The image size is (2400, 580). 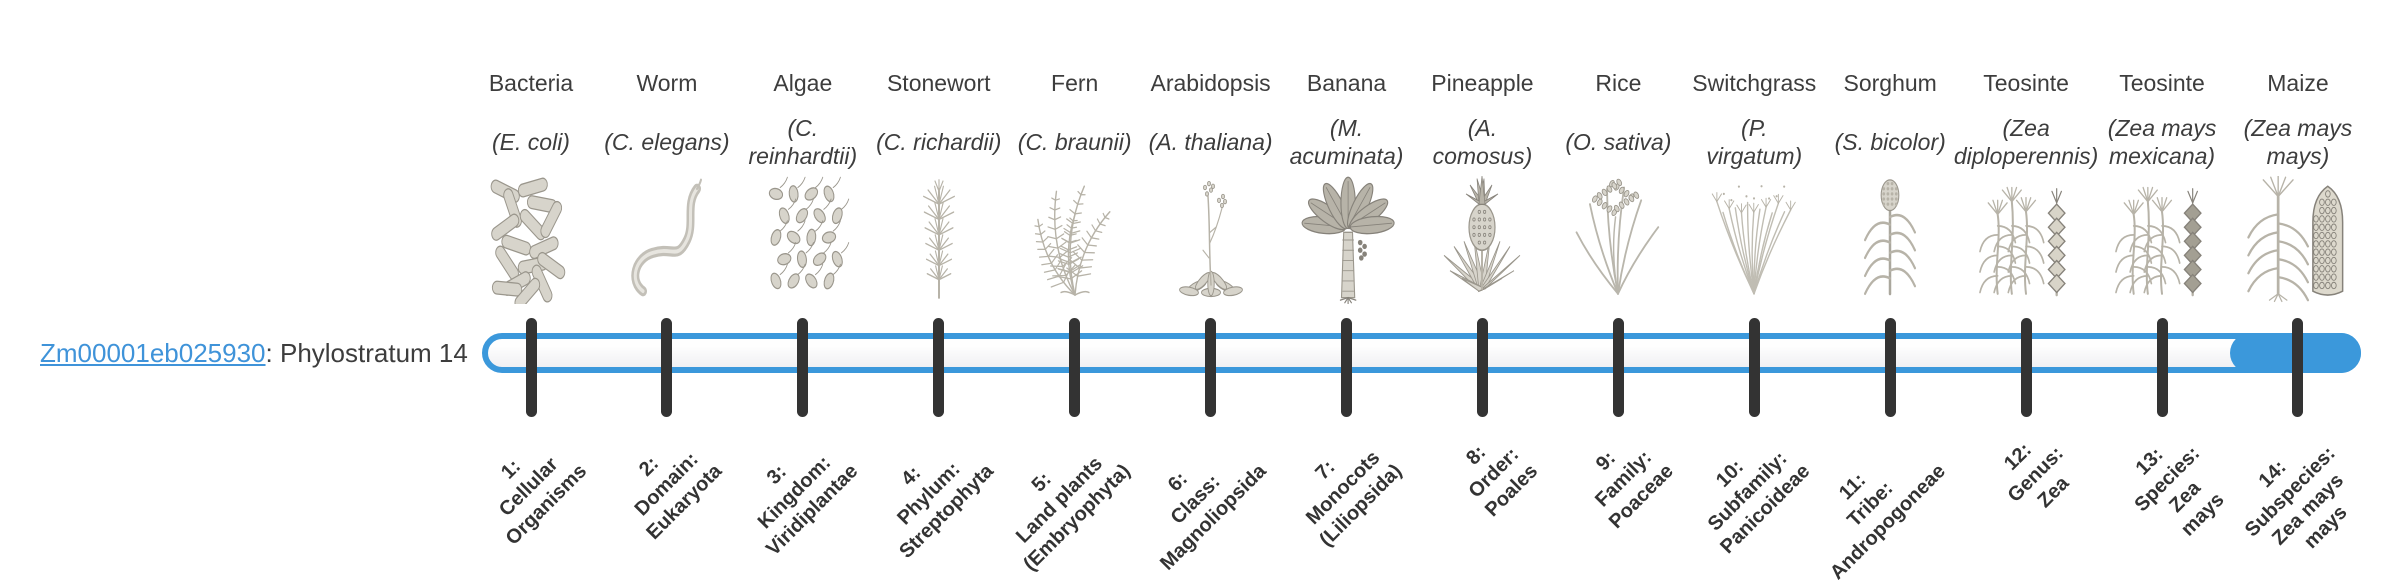 What do you see at coordinates (1890, 238) in the screenshot?
I see `sorghum-icon` at bounding box center [1890, 238].